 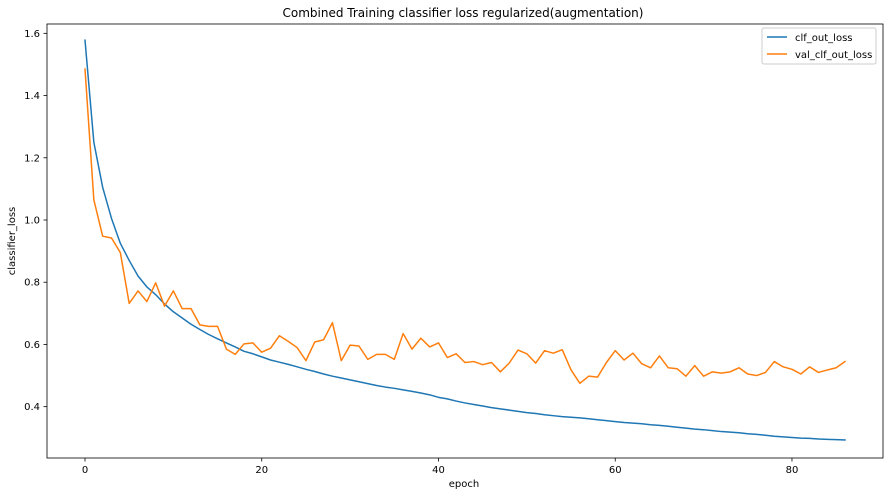 What do you see at coordinates (440, 467) in the screenshot?
I see `x-axis-ticks: 0 20 40 60 80` at bounding box center [440, 467].